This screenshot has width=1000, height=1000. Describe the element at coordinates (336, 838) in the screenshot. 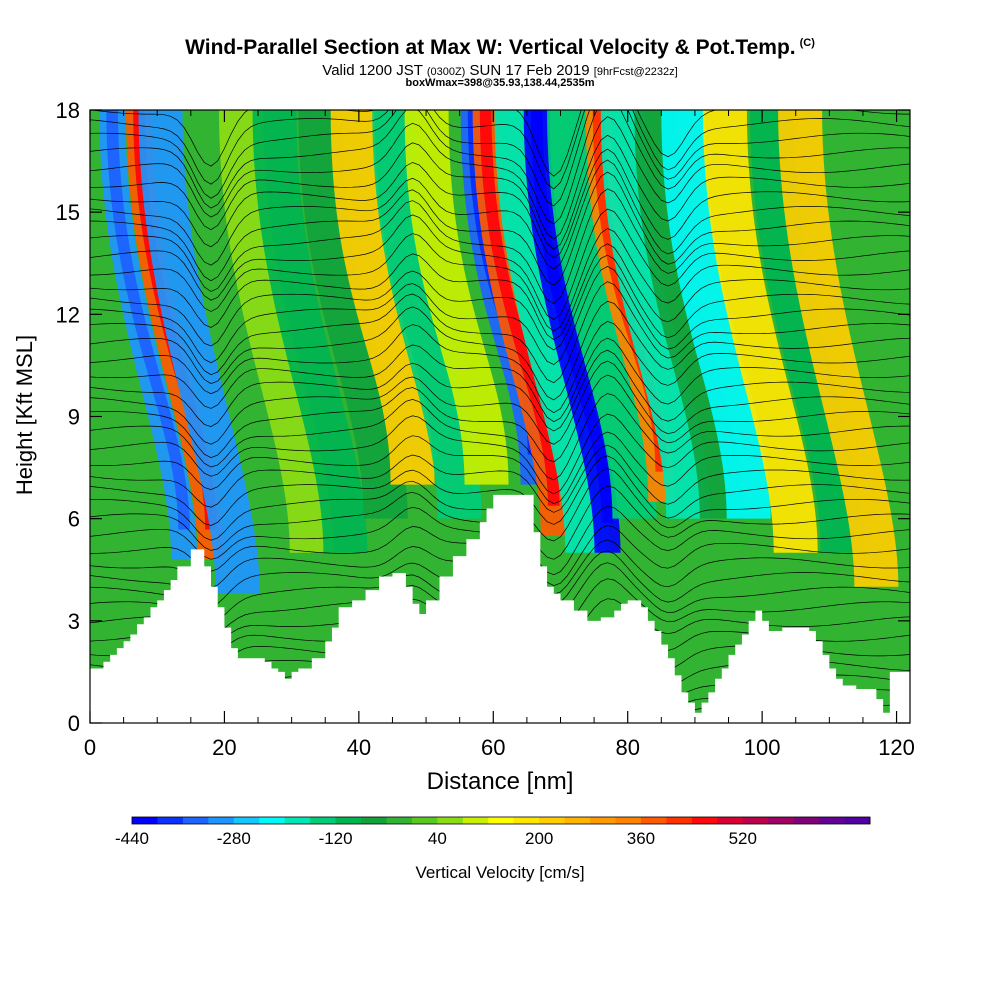

I see `colorbar-tick-label: -120` at that location.